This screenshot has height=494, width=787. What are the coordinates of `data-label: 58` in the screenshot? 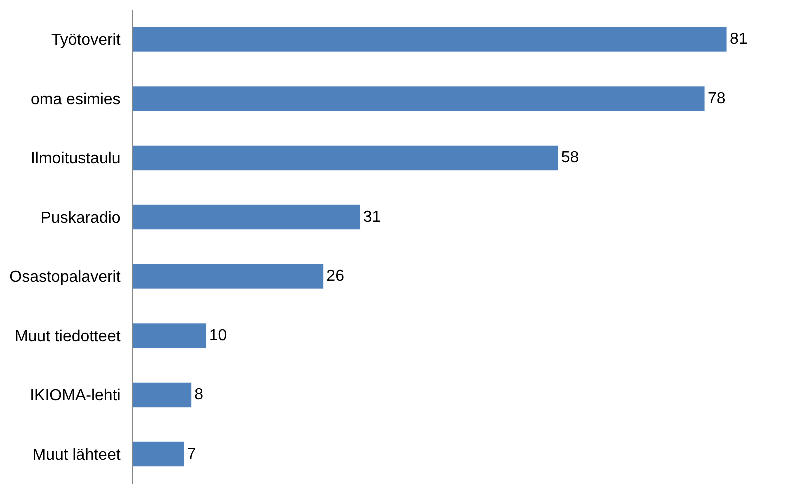 It's located at (570, 158).